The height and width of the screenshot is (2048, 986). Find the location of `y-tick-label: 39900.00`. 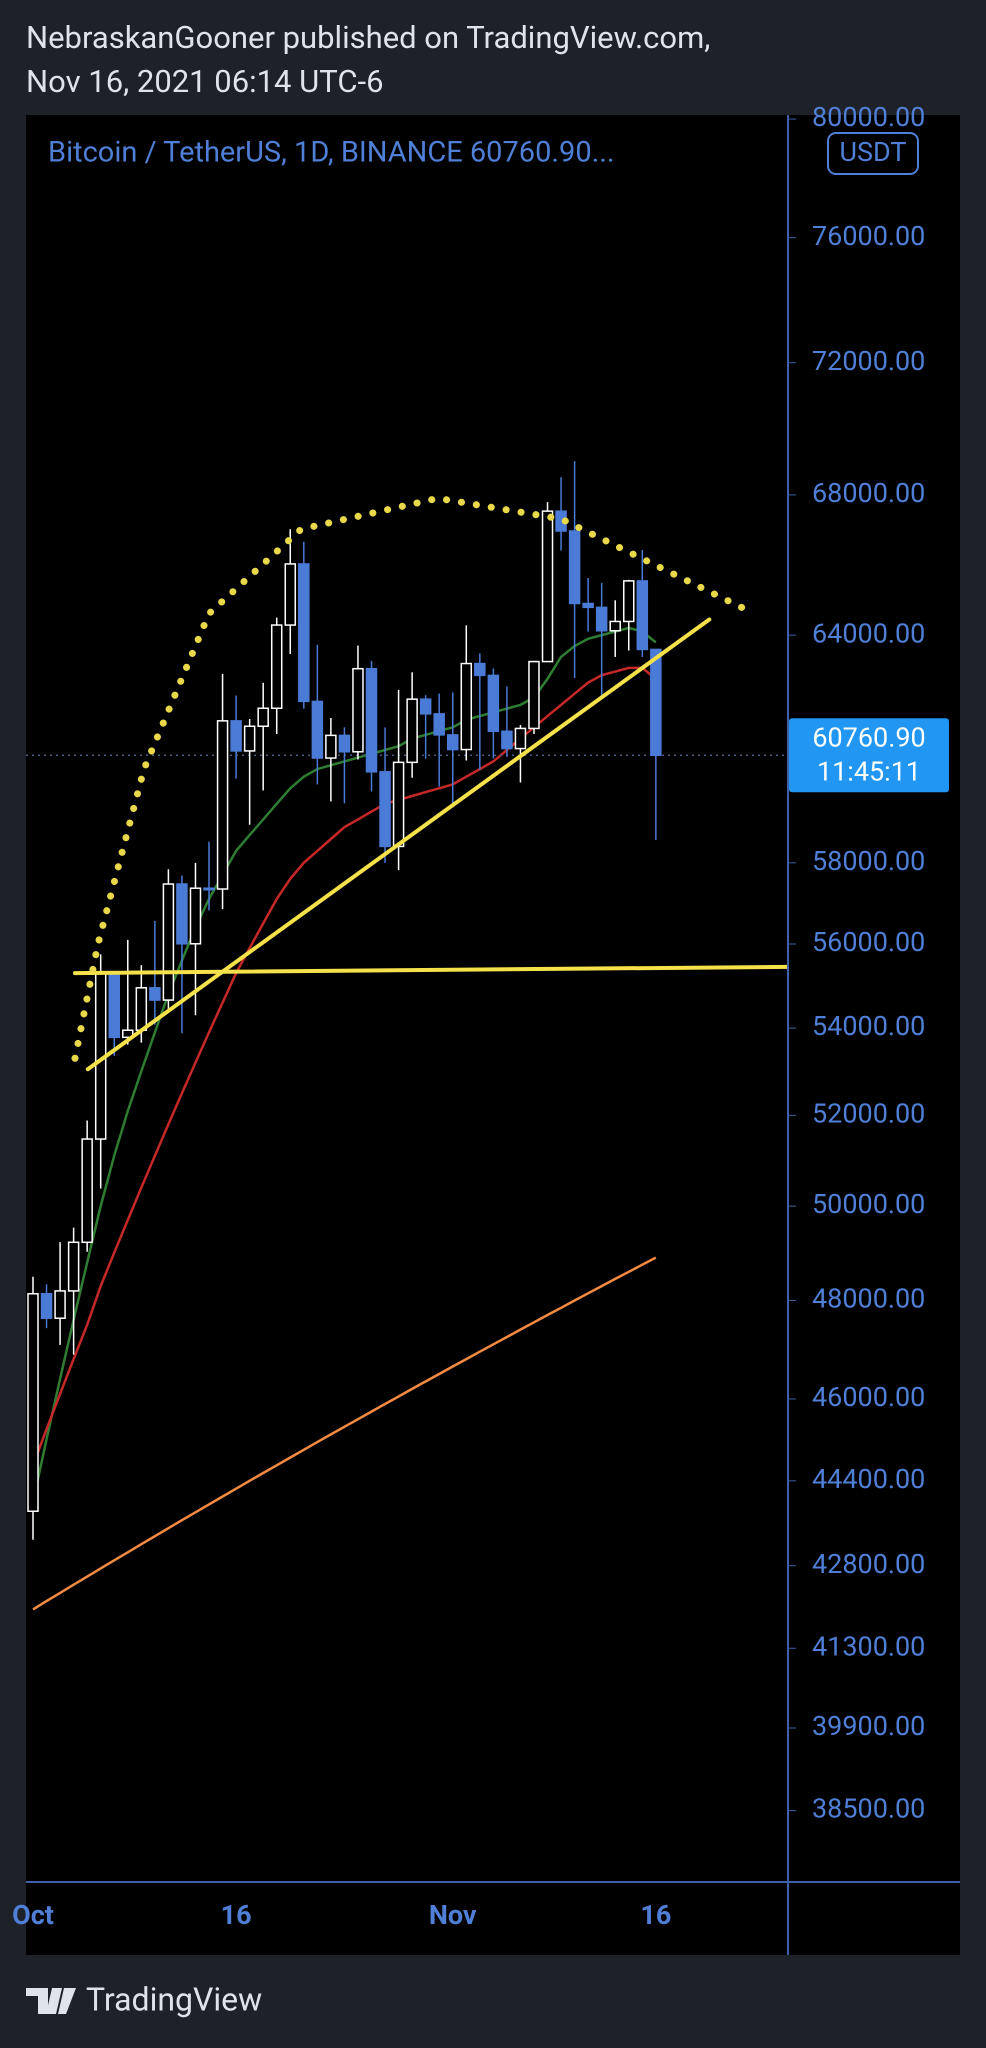

y-tick-label: 39900.00 is located at coordinates (868, 1726).